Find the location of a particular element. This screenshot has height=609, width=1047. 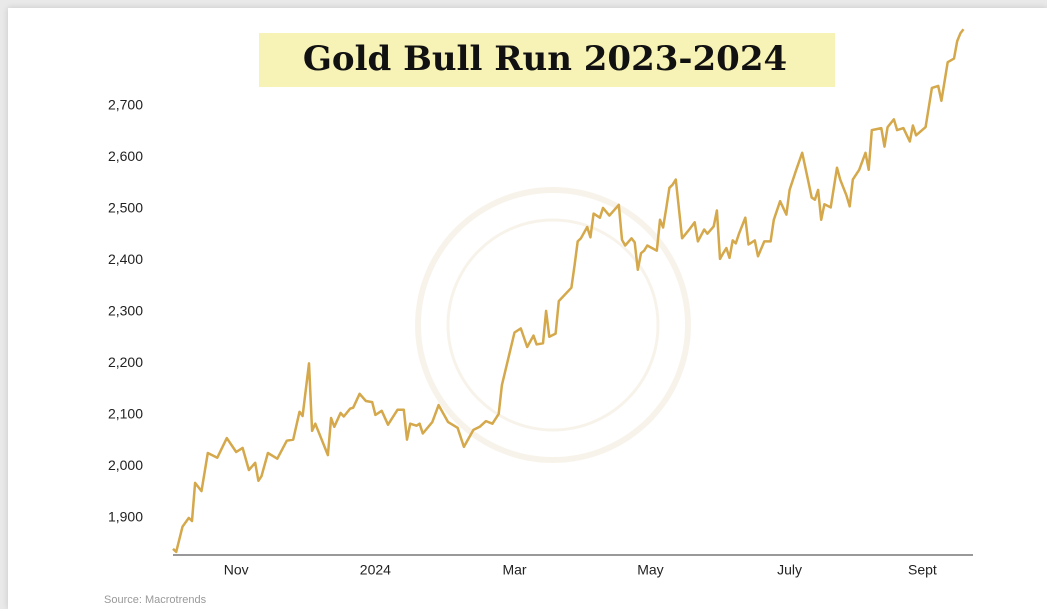

x-tick-label: Mar is located at coordinates (514, 570).